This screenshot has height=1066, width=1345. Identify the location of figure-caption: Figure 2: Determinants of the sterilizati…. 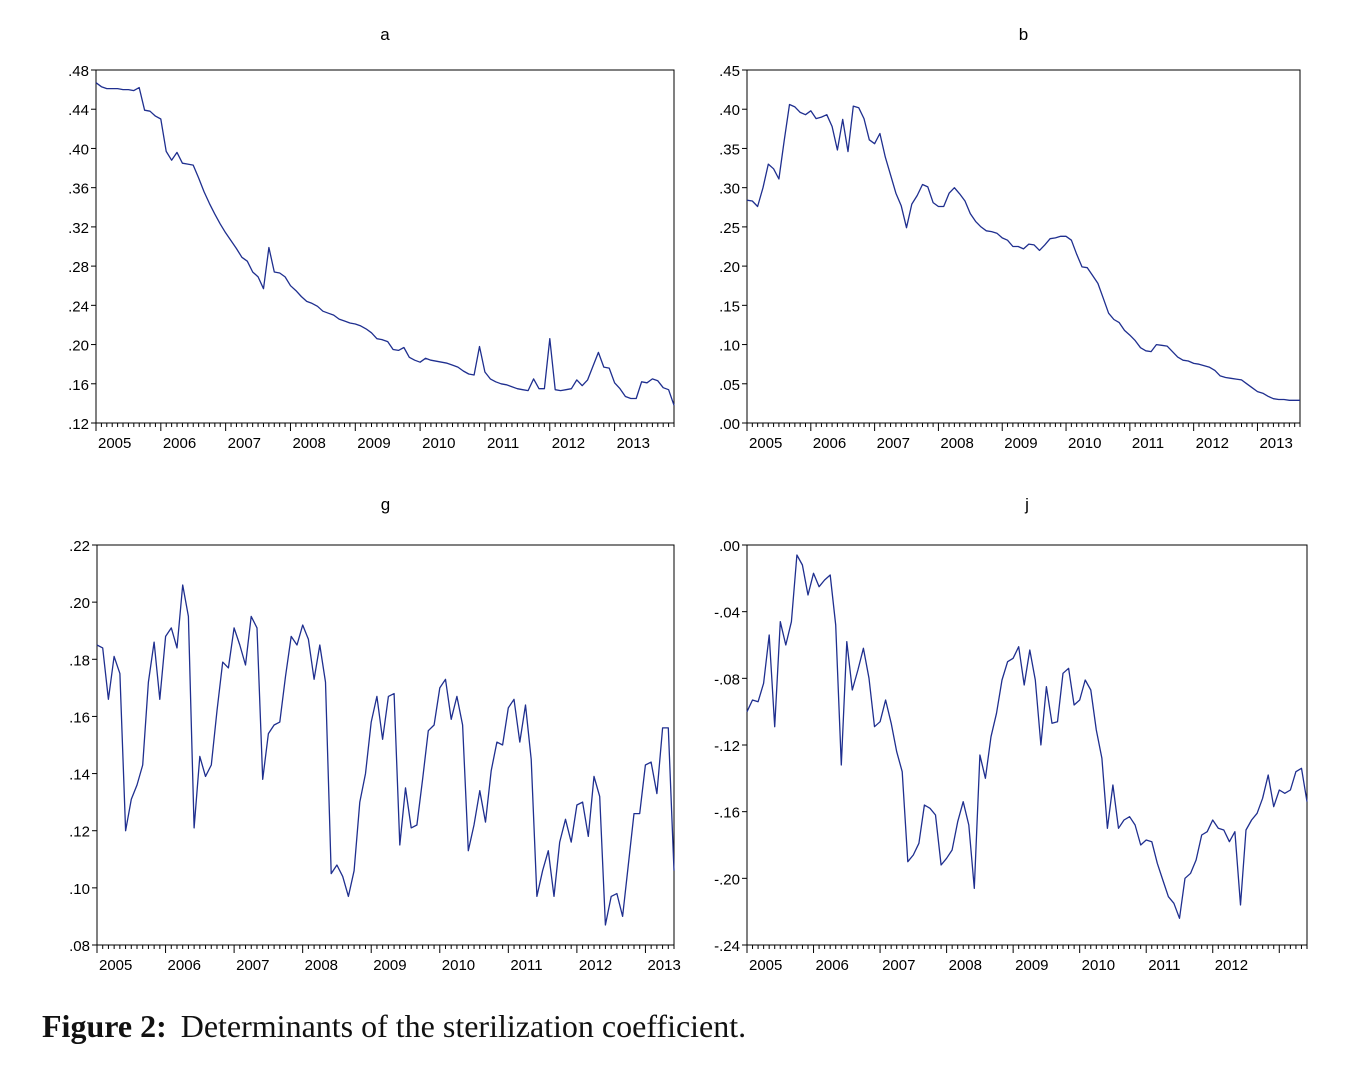
(394, 1026).